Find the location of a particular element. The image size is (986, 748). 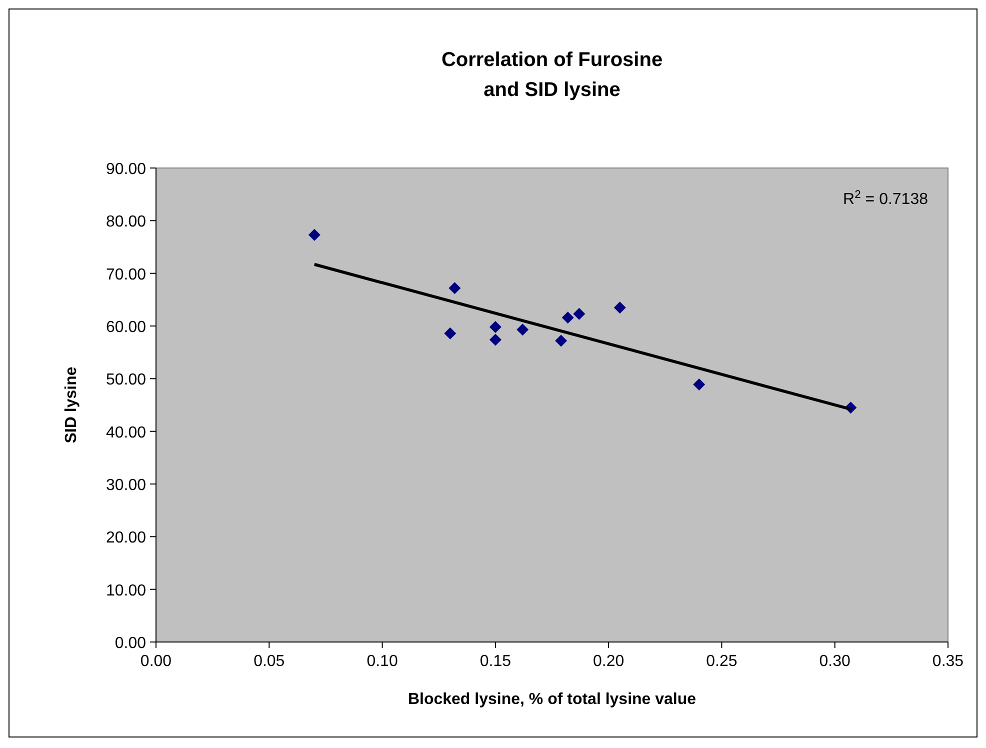

x-tick-label: 0.10 is located at coordinates (382, 661).